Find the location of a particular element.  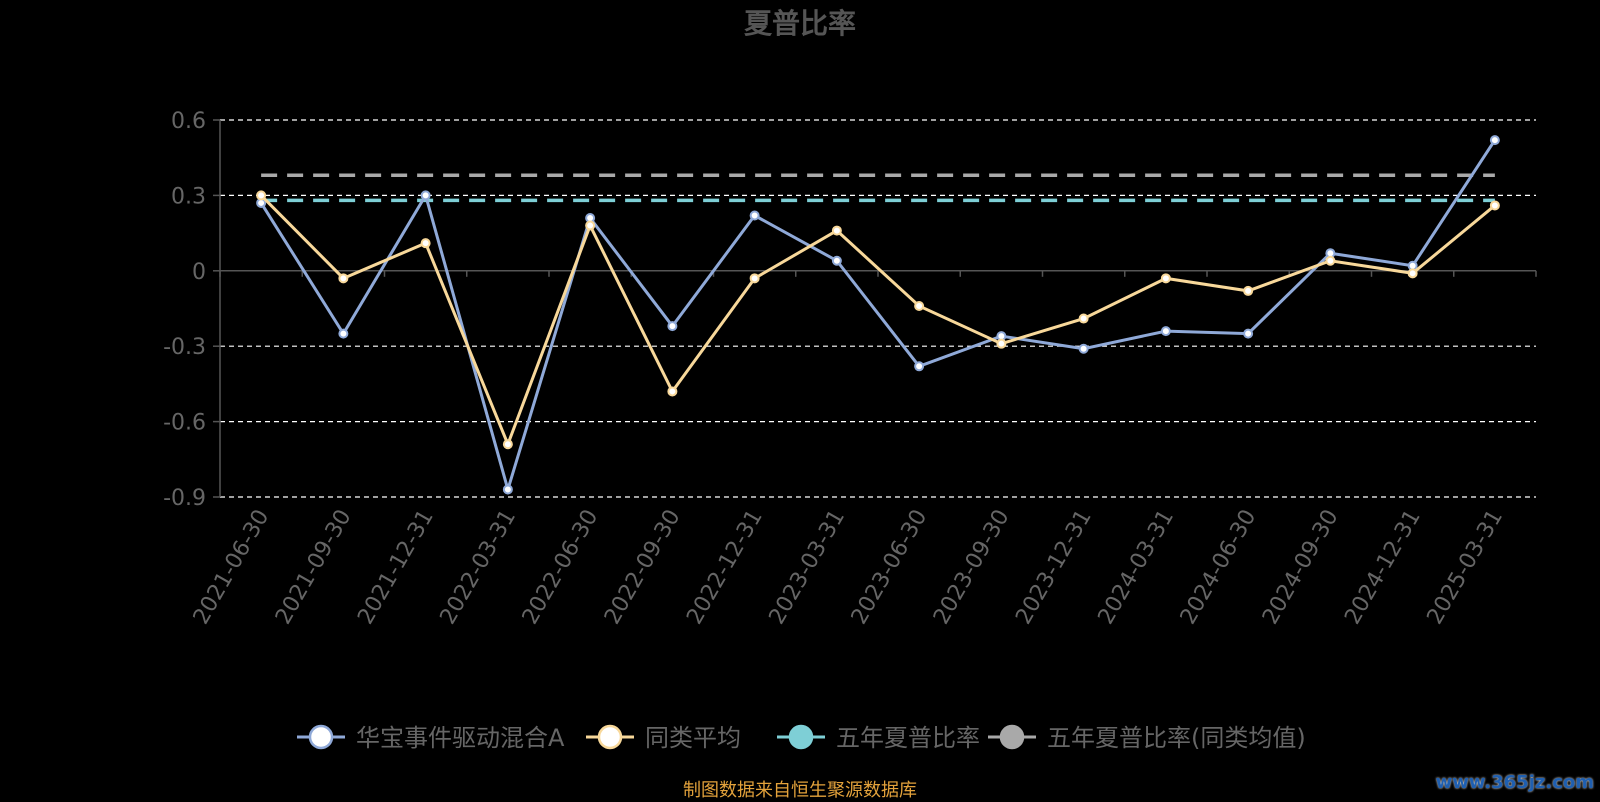

x-tick-label: 2021-06-30 is located at coordinates (232, 567).